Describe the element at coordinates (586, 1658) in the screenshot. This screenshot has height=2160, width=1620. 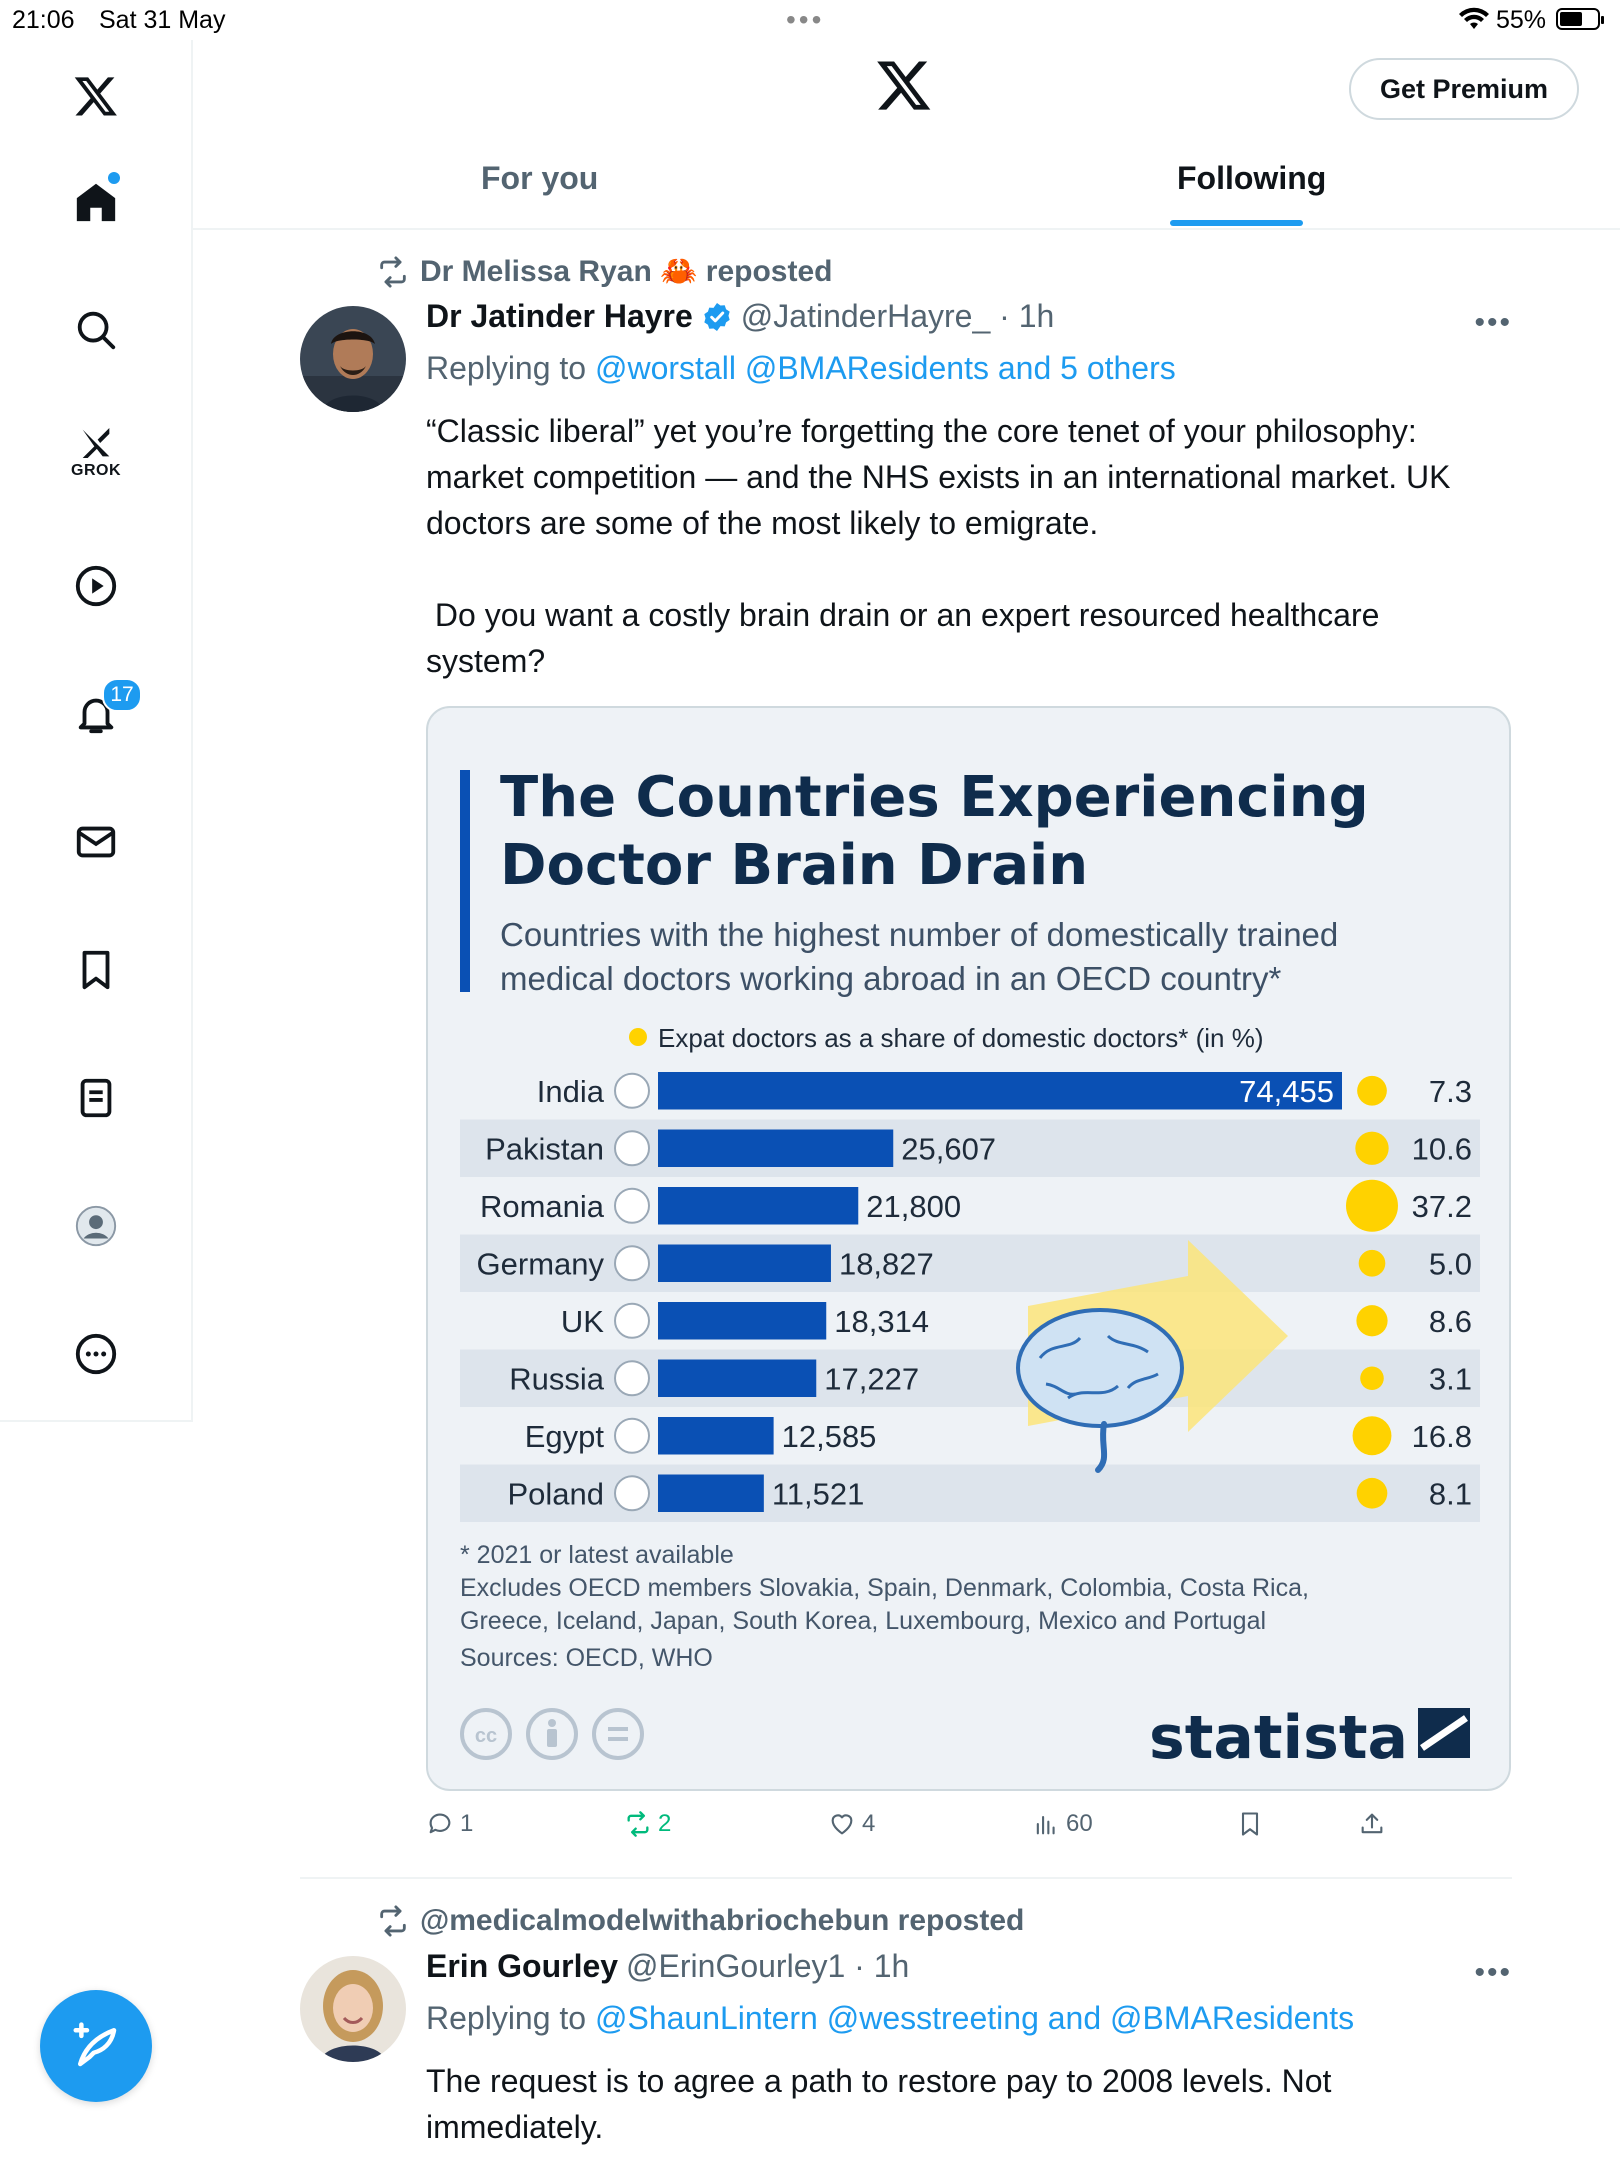
I see `chart-sources: Sources: OECD, WHO` at that location.